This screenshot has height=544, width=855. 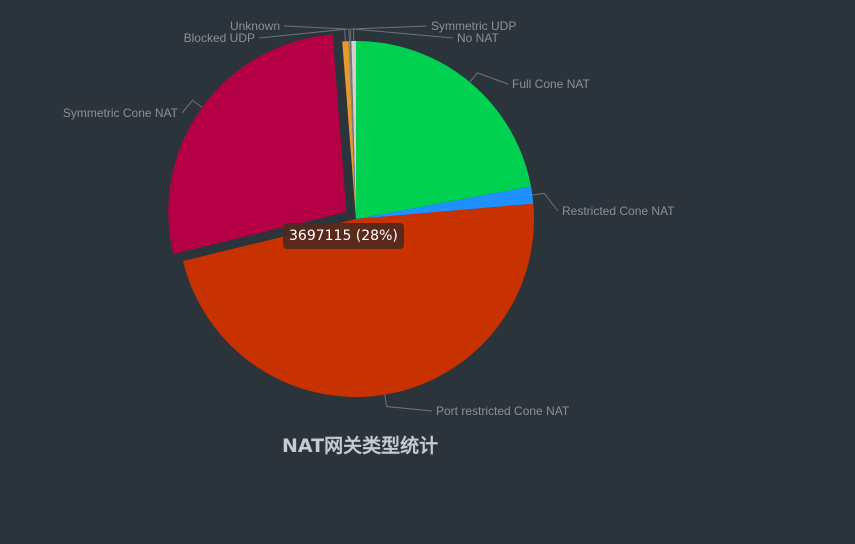 I want to click on leader-line-full-cone-nat, so click(x=489, y=78).